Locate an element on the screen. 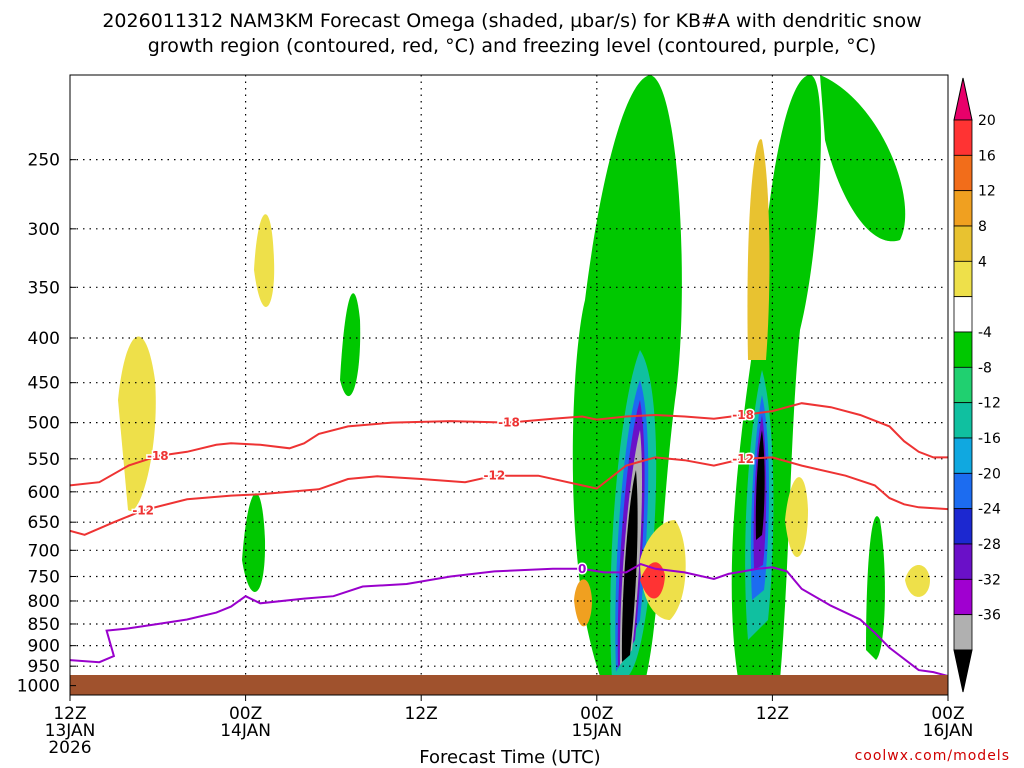 This screenshot has width=1024, height=768. omega-descent-core-mid-right is located at coordinates (652, 580).